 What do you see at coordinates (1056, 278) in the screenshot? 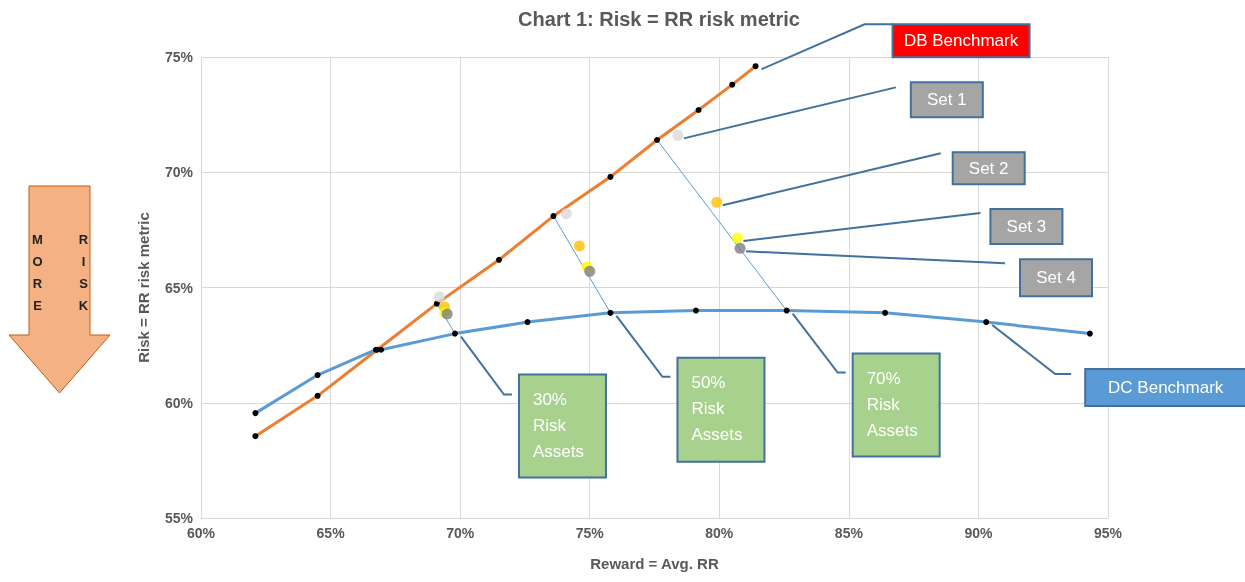
I see `text: Set 4` at bounding box center [1056, 278].